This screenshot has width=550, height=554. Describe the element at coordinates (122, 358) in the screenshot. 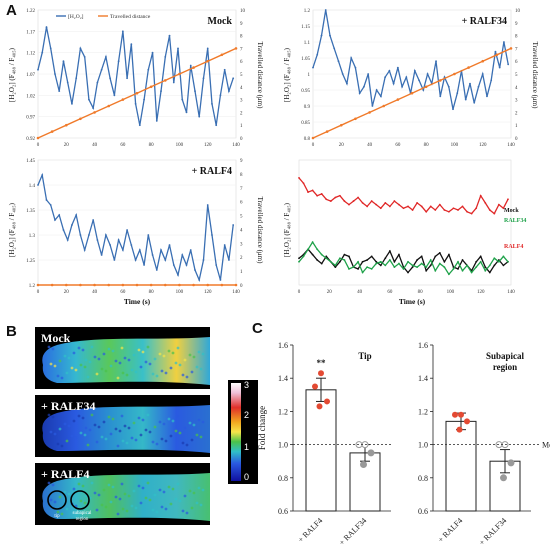

I see `micrograph-mock: Mock` at that location.